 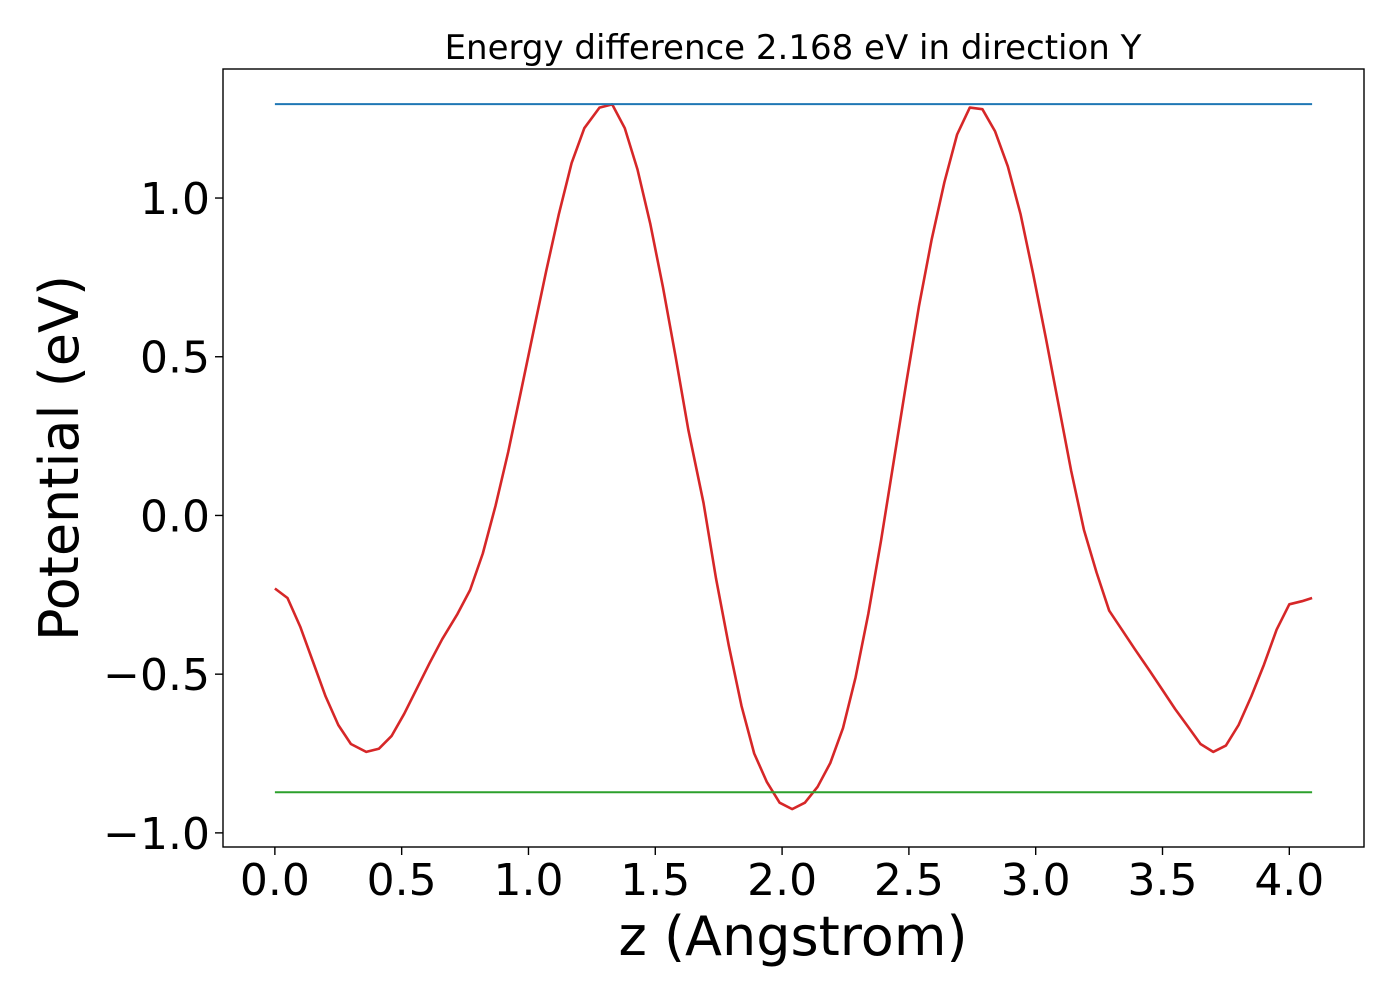 I want to click on x-axis-ticks: 0.0 0.5 1.0 1.5 2.0 2.5 3.0 3.5 4.0, so click(x=782, y=876).